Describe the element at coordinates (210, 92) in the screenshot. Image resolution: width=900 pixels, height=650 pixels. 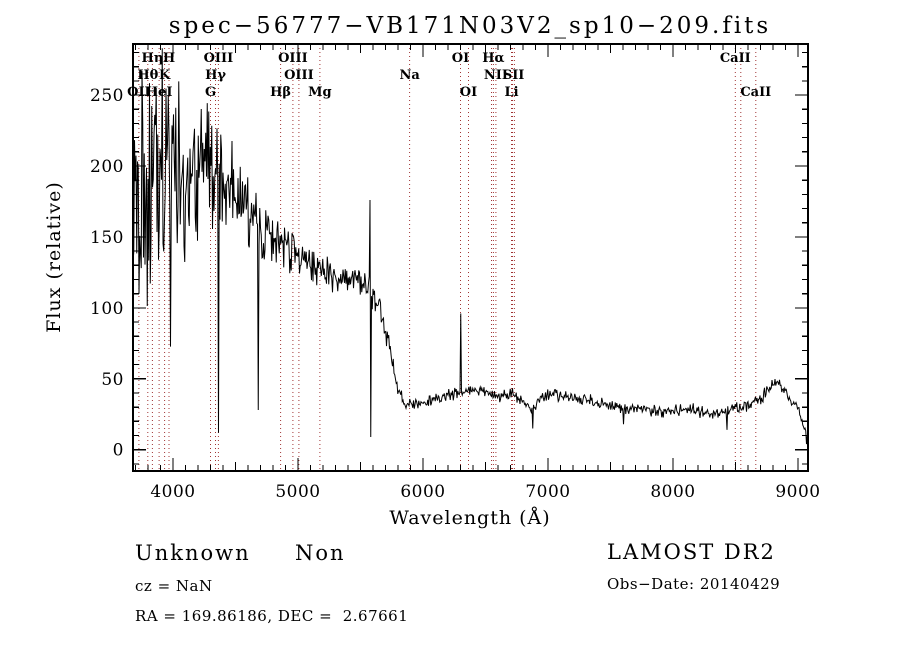
I see `spectral-line-label: G` at that location.